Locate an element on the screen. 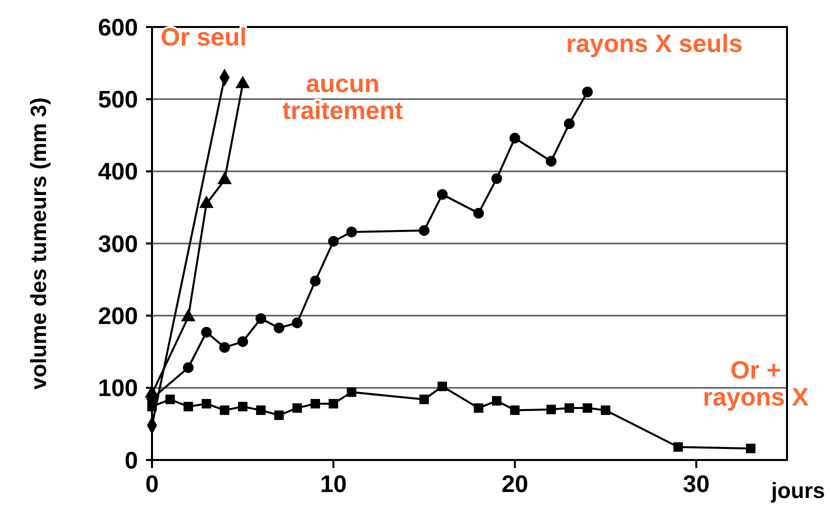 The image size is (831, 512). y-tick-label: 600 is located at coordinates (118, 28).